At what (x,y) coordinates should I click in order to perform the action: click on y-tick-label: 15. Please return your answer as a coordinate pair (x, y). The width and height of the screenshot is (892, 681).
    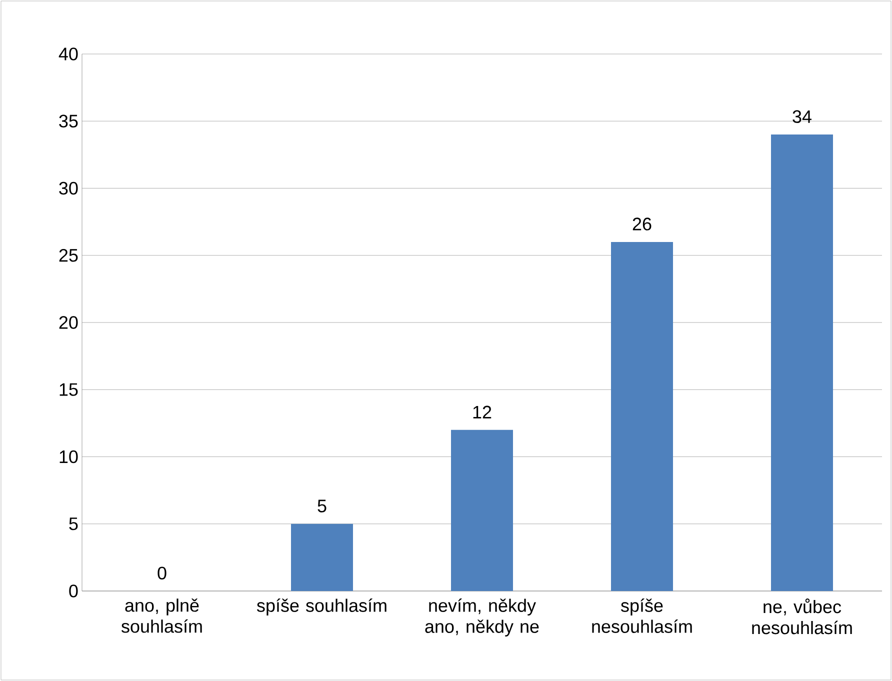
    Looking at the image, I should click on (69, 389).